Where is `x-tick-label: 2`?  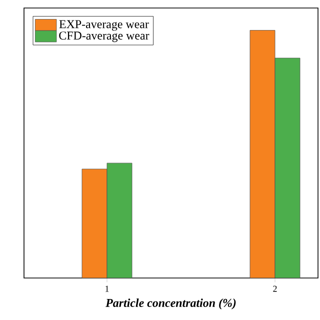 x-tick-label: 2 is located at coordinates (275, 289).